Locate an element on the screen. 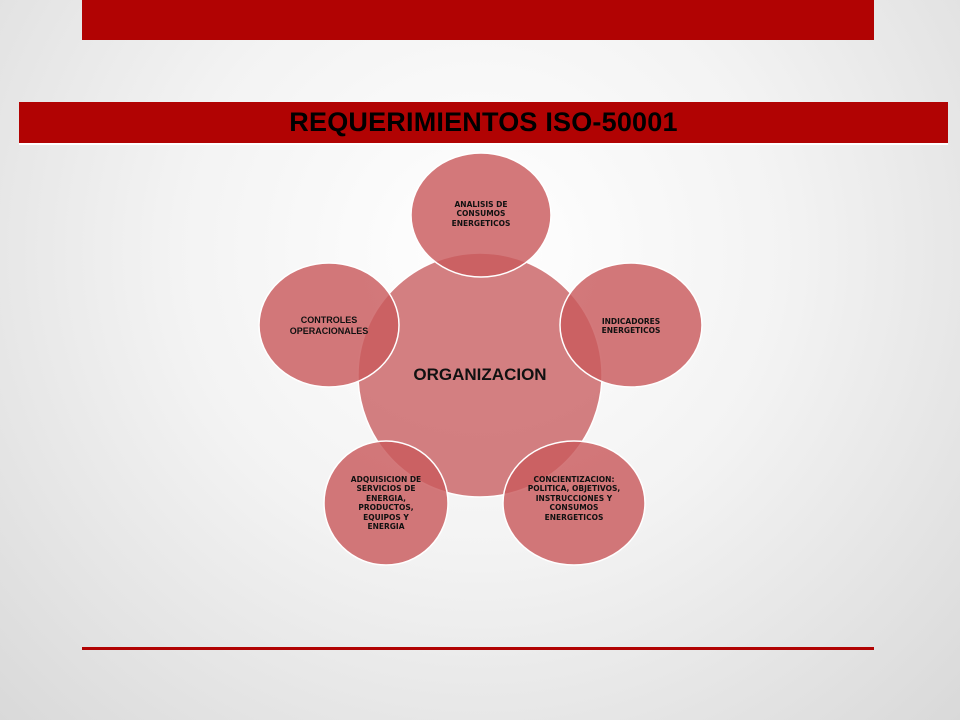  slide-title: REQUERIMIENTOS ISO-50001 is located at coordinates (483, 122).